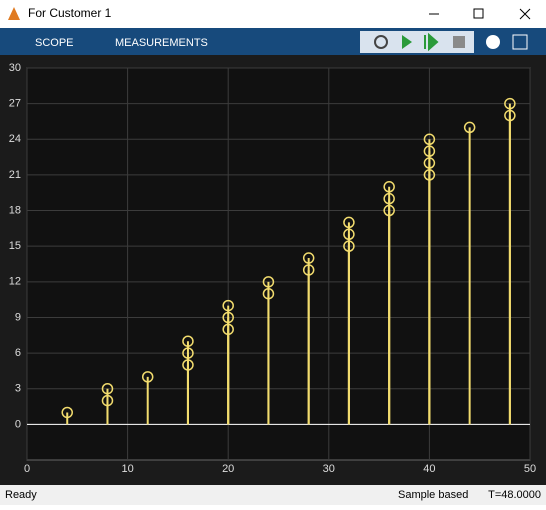 This screenshot has height=510, width=546. What do you see at coordinates (70, 13) in the screenshot?
I see `window-title: For Customer 1` at bounding box center [70, 13].